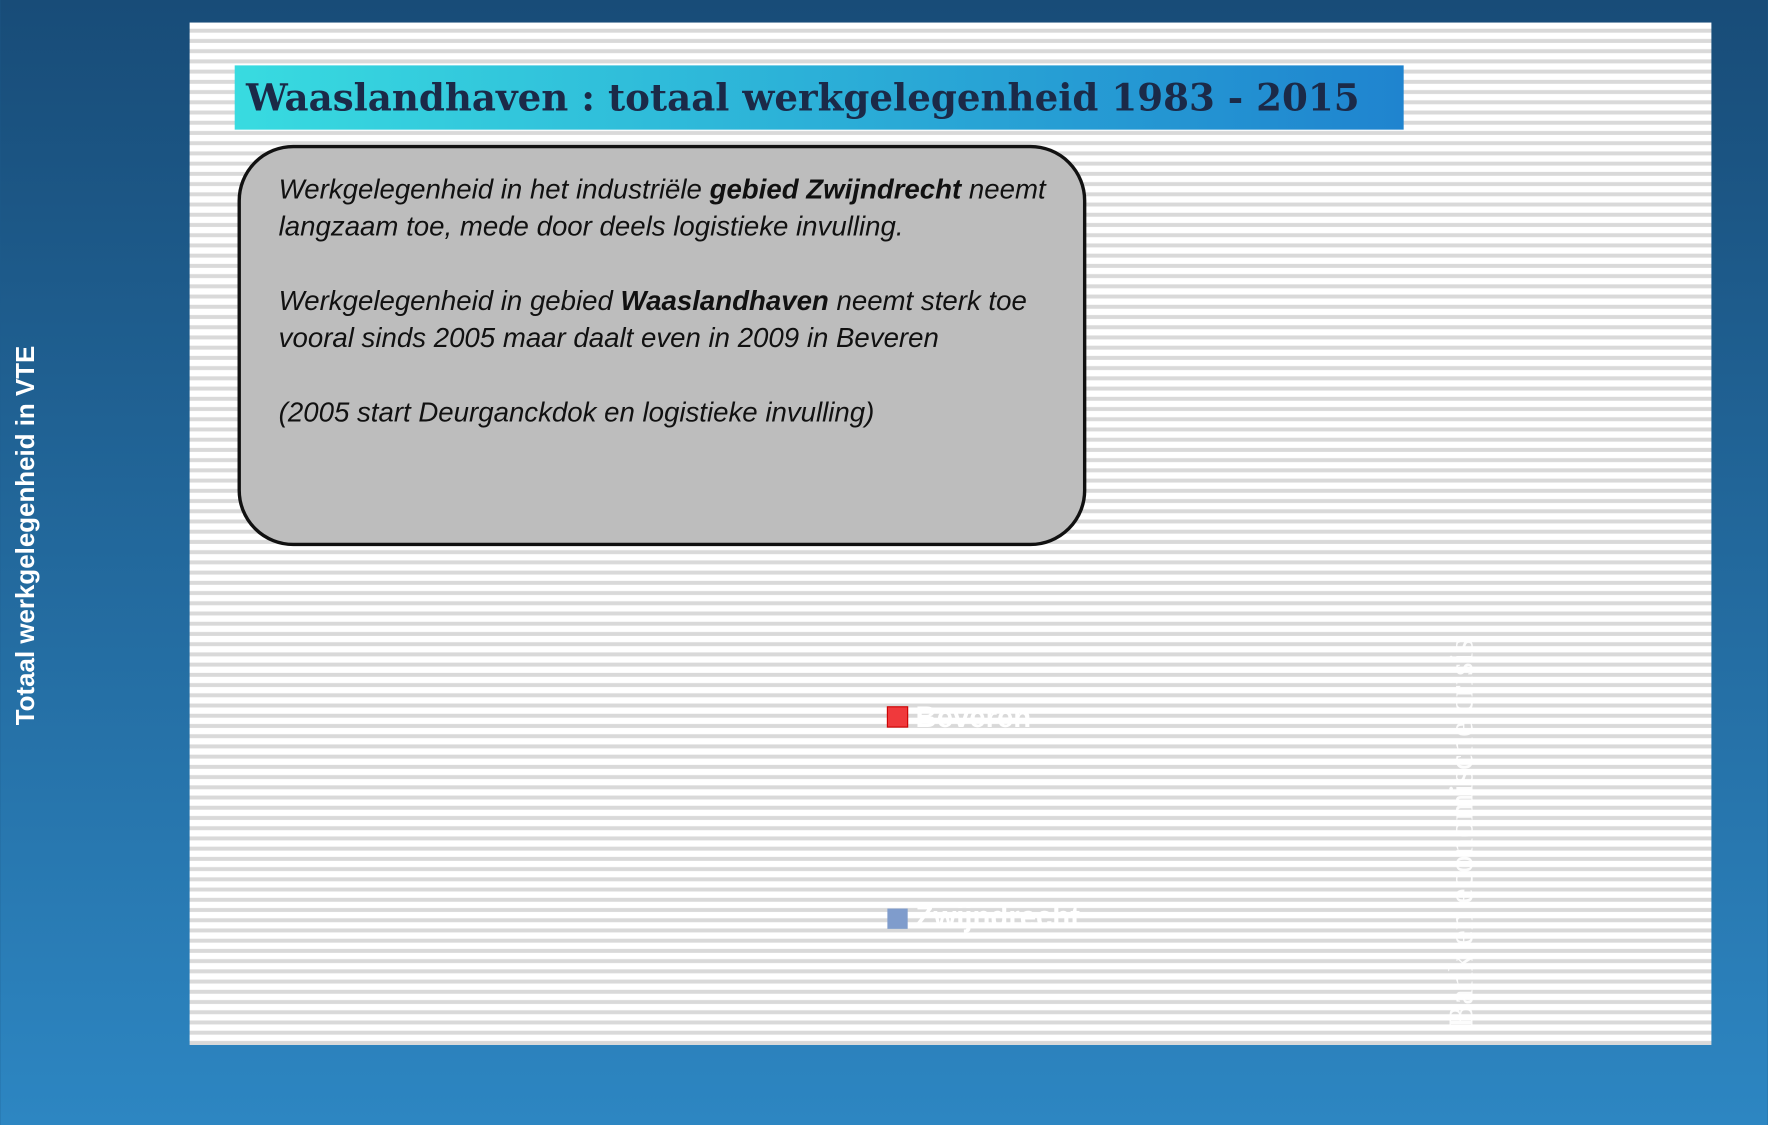 The height and width of the screenshot is (1125, 1768). I want to click on note-bold: Waaslandhaven, so click(724, 301).